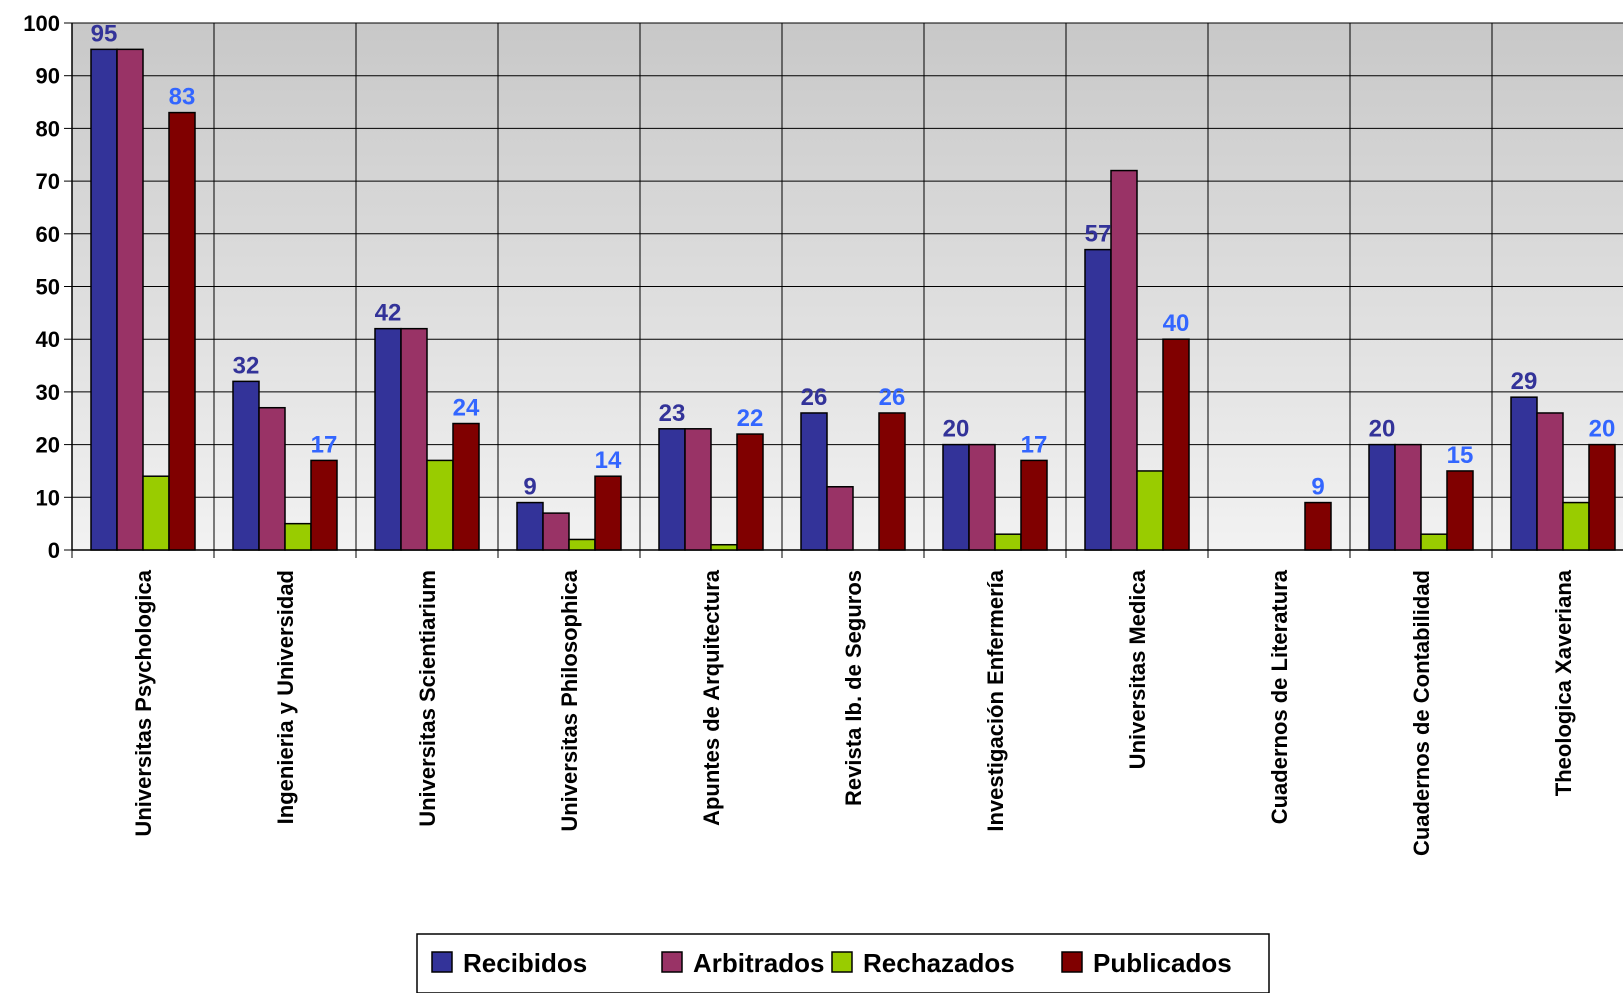  I want to click on legend-label-recibidos: Recibidos, so click(525, 963).